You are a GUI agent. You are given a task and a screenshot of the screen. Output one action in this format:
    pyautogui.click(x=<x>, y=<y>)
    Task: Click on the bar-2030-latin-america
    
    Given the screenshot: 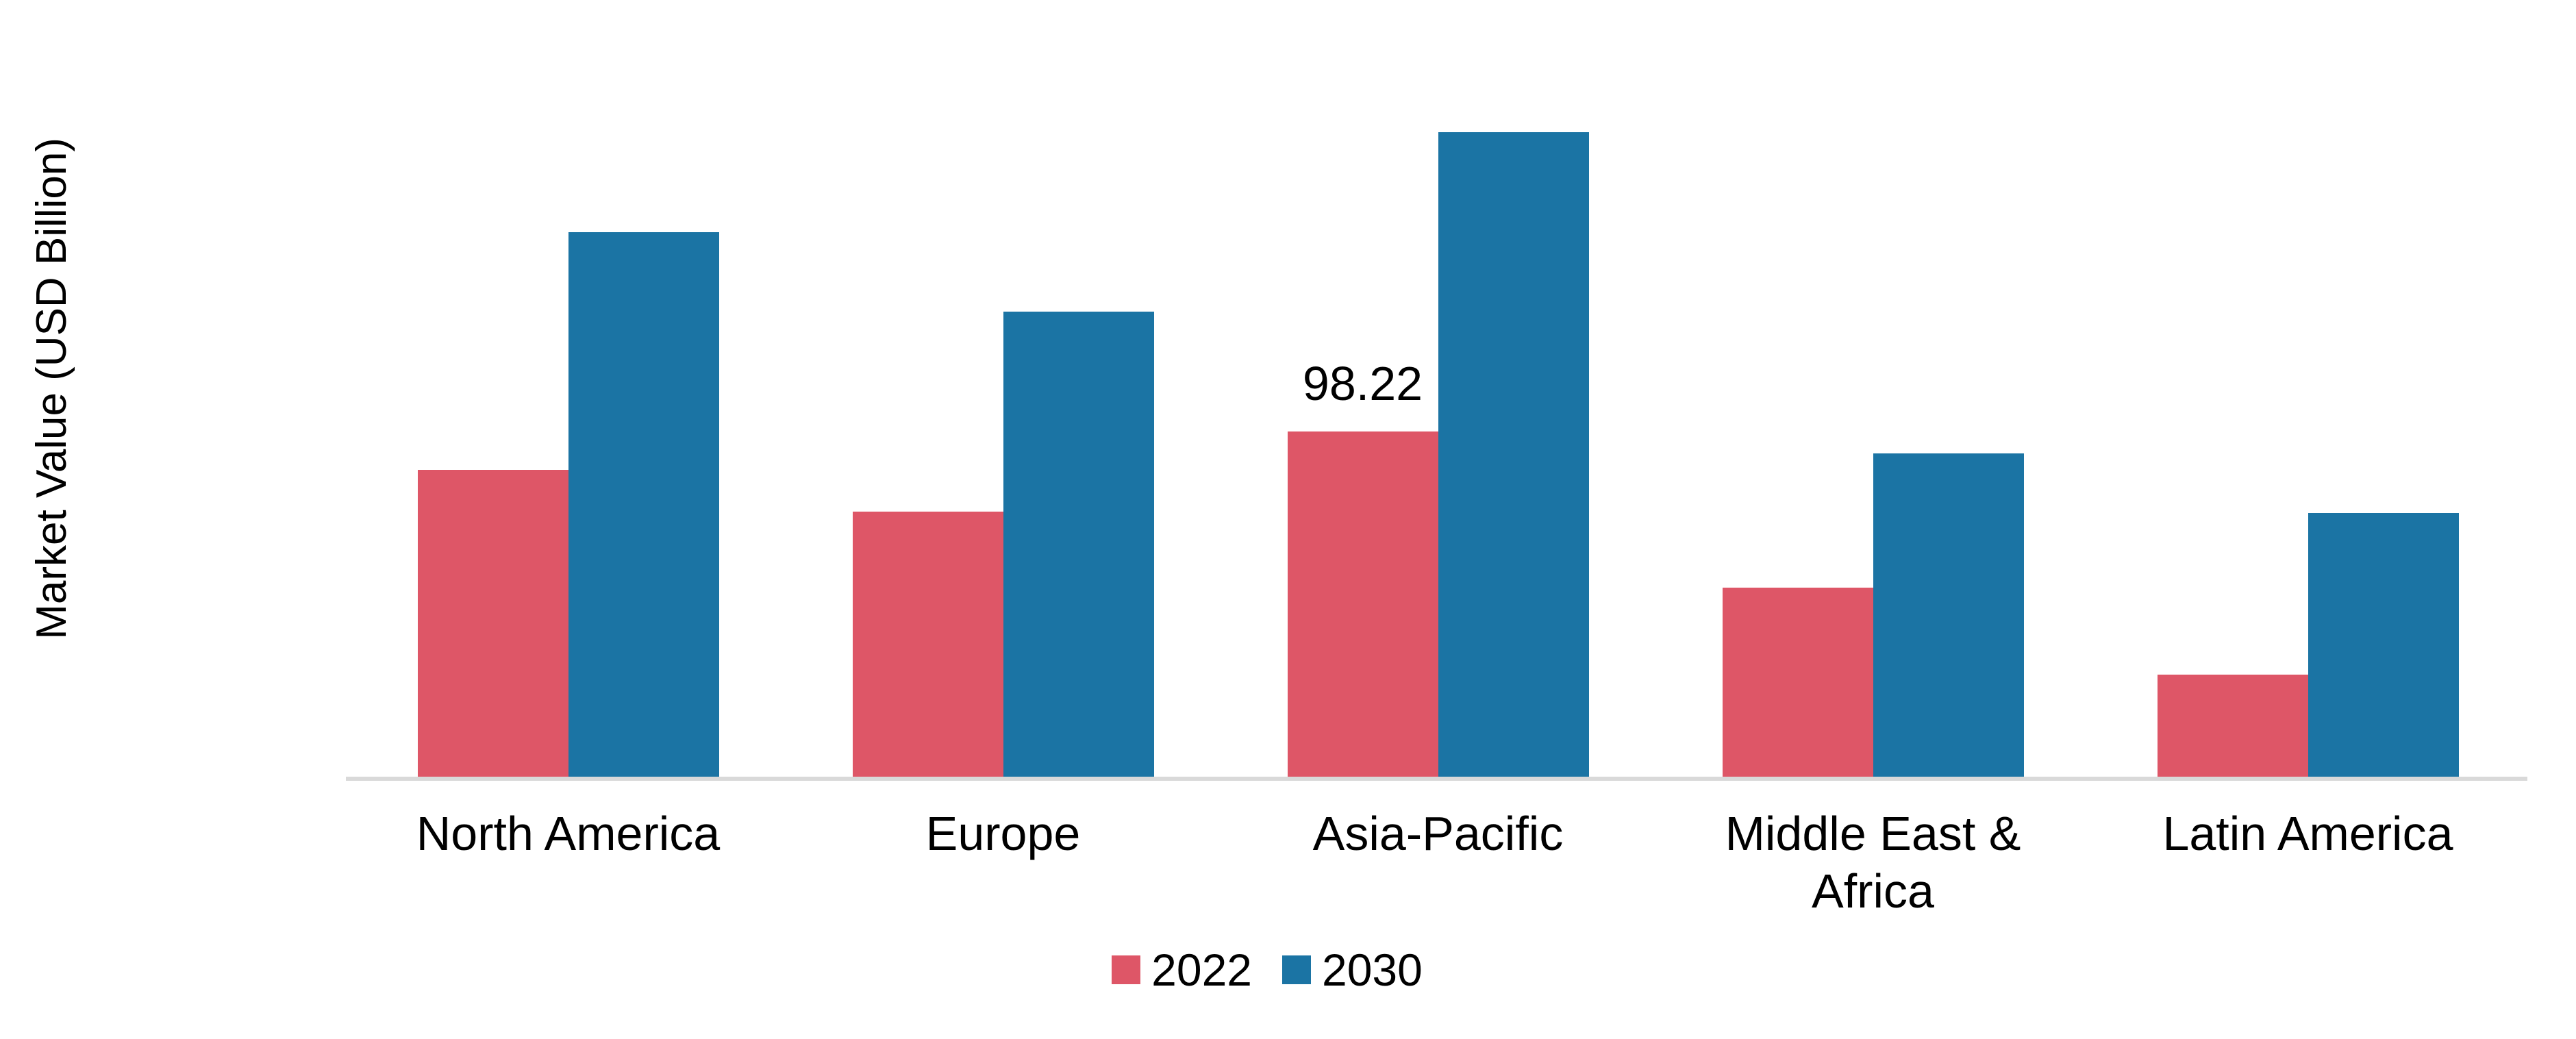 What is the action you would take?
    pyautogui.click(x=2383, y=645)
    